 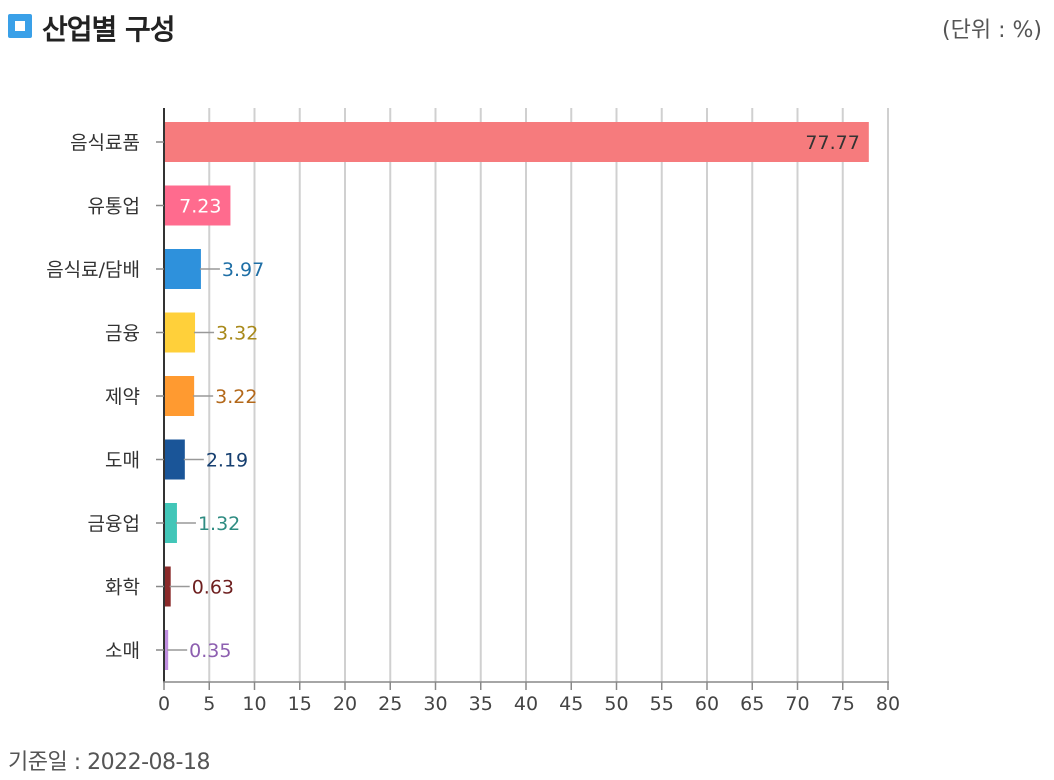 What do you see at coordinates (122, 461) in the screenshot?
I see `category-label: 도매` at bounding box center [122, 461].